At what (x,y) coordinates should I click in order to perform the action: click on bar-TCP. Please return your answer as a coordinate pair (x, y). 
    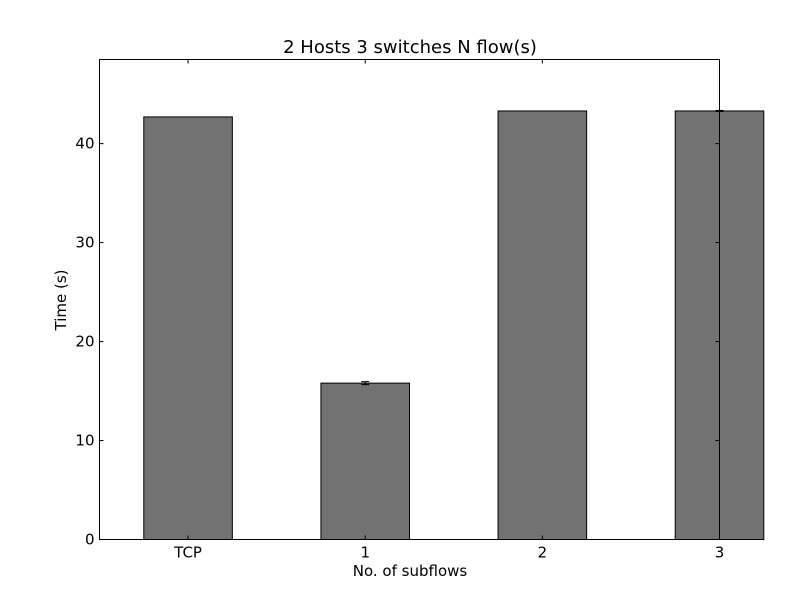
    Looking at the image, I should click on (188, 328).